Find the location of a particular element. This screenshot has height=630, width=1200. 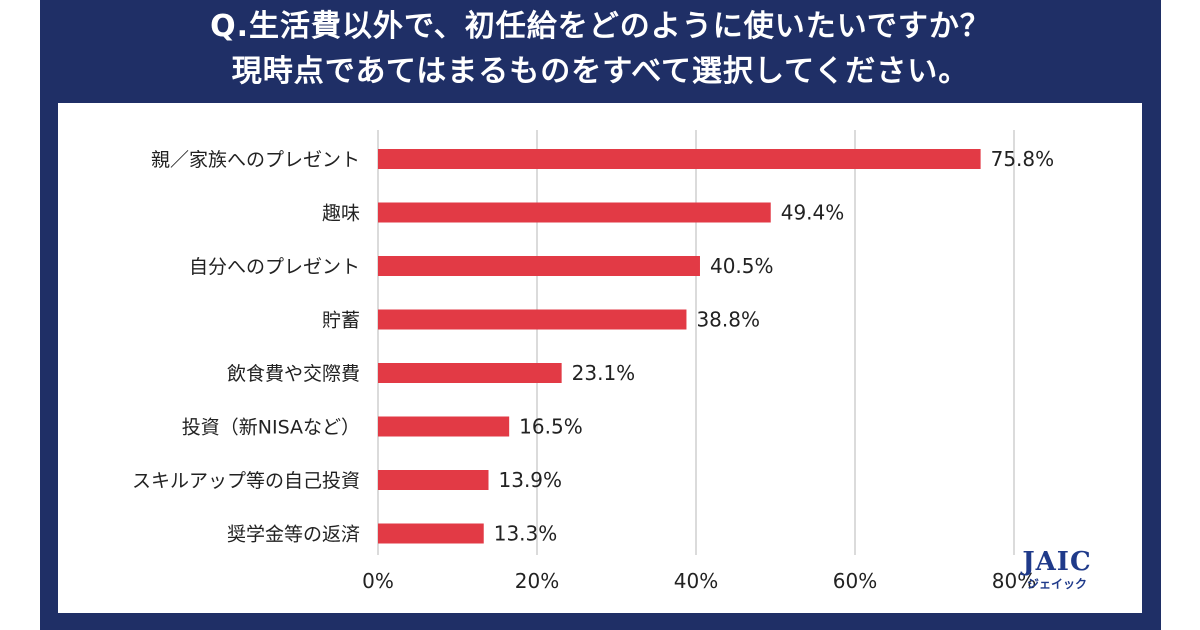

logo-main-text: JAIC is located at coordinates (1057, 562).